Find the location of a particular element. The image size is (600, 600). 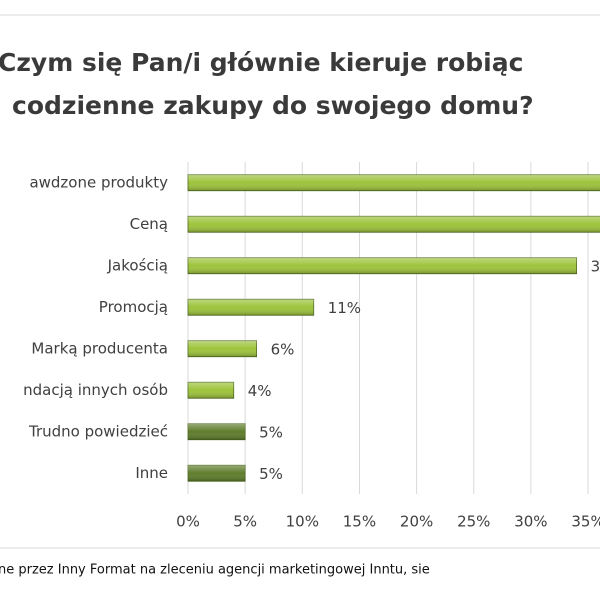

x-tick-label: 5% is located at coordinates (245, 522).